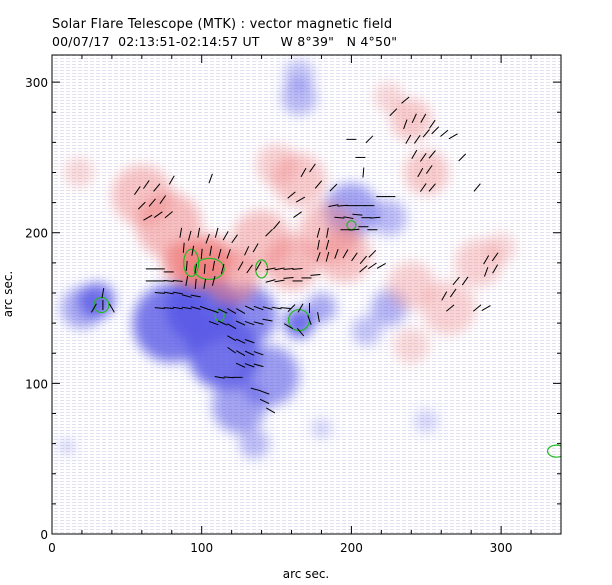 This screenshot has height=585, width=612. I want to click on y-tick-label-2: 200, so click(36, 234).